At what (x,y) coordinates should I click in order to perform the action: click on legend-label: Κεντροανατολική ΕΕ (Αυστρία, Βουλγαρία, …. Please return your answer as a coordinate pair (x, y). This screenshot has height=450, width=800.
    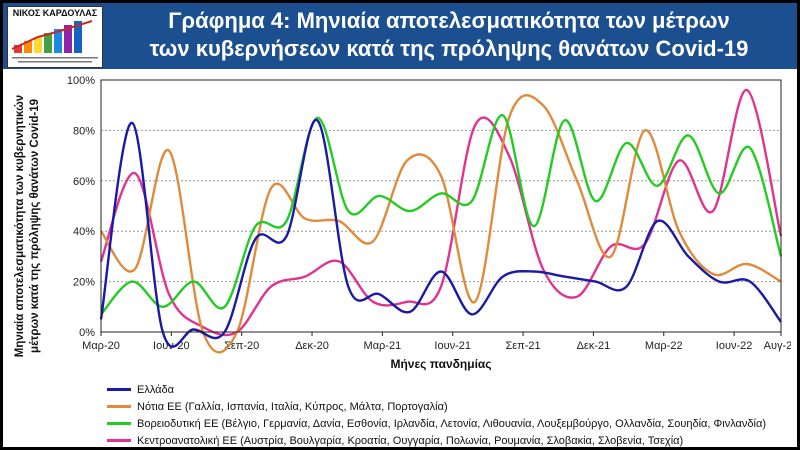
    Looking at the image, I should click on (410, 440).